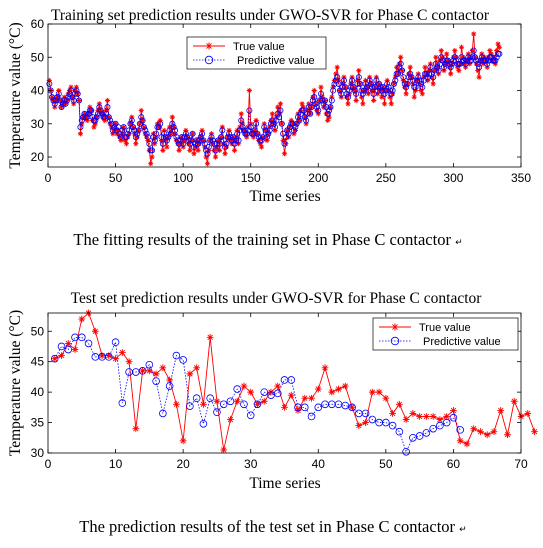 Image resolution: width=543 pixels, height=548 pixels. Describe the element at coordinates (48, 178) in the screenshot. I see `x-tick-label: 0` at that location.